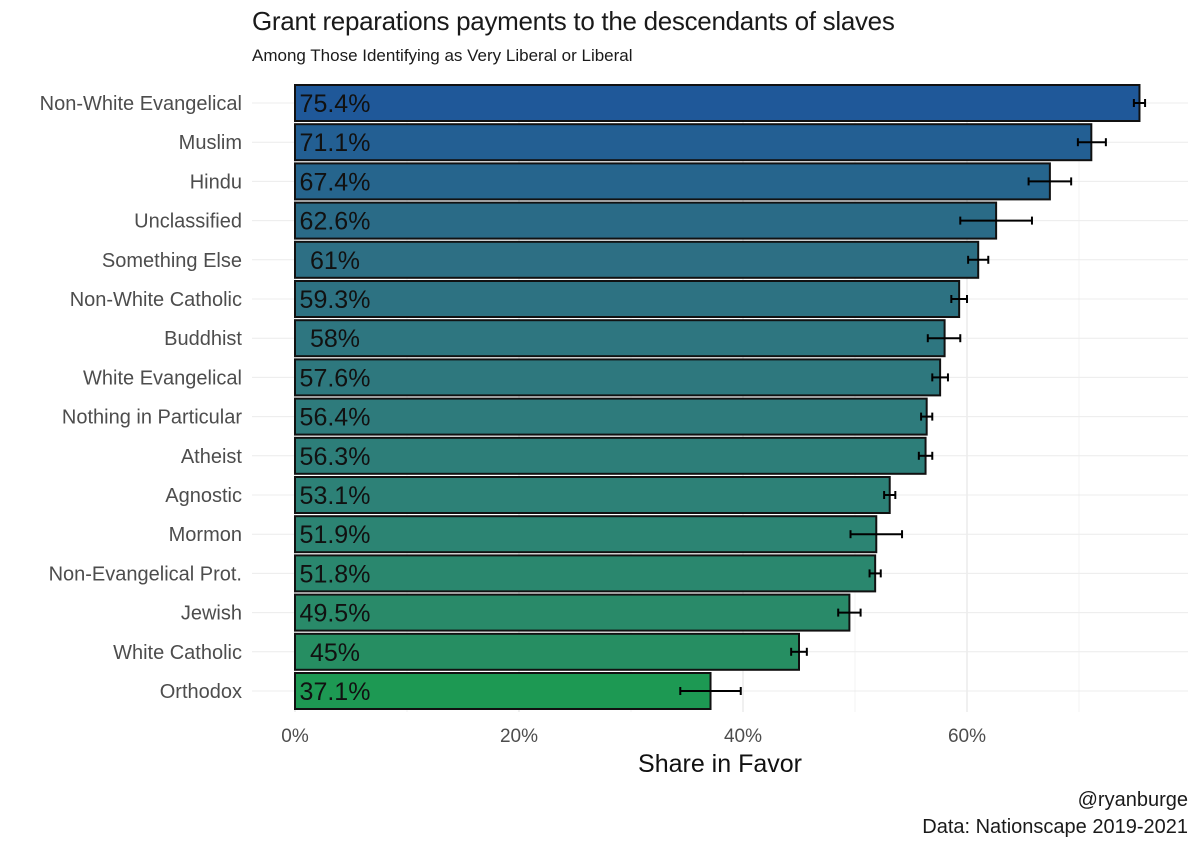 The image size is (1200, 847). Describe the element at coordinates (743, 736) in the screenshot. I see `x-tick-label: 40%` at that location.